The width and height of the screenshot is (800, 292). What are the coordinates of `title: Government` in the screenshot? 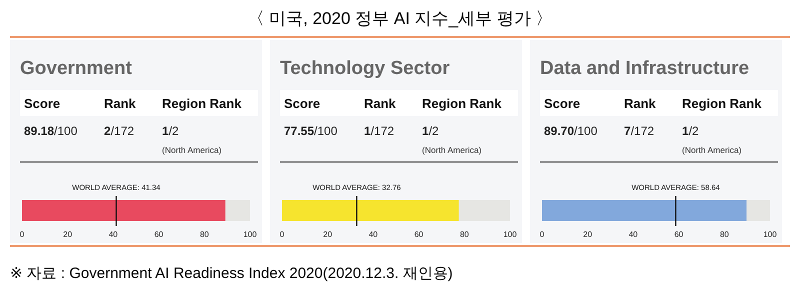 It's located at (76, 68).